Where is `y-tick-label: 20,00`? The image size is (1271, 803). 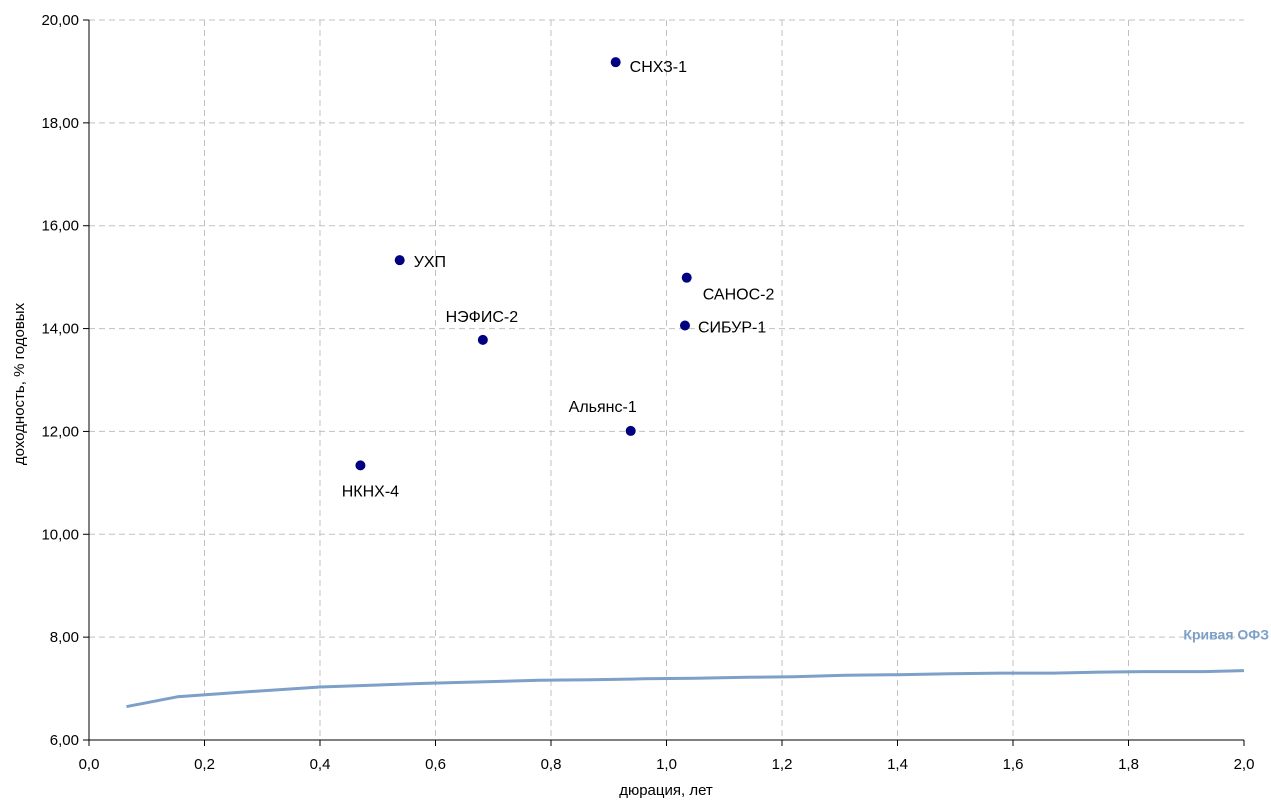 y-tick-label: 20,00 is located at coordinates (60, 20).